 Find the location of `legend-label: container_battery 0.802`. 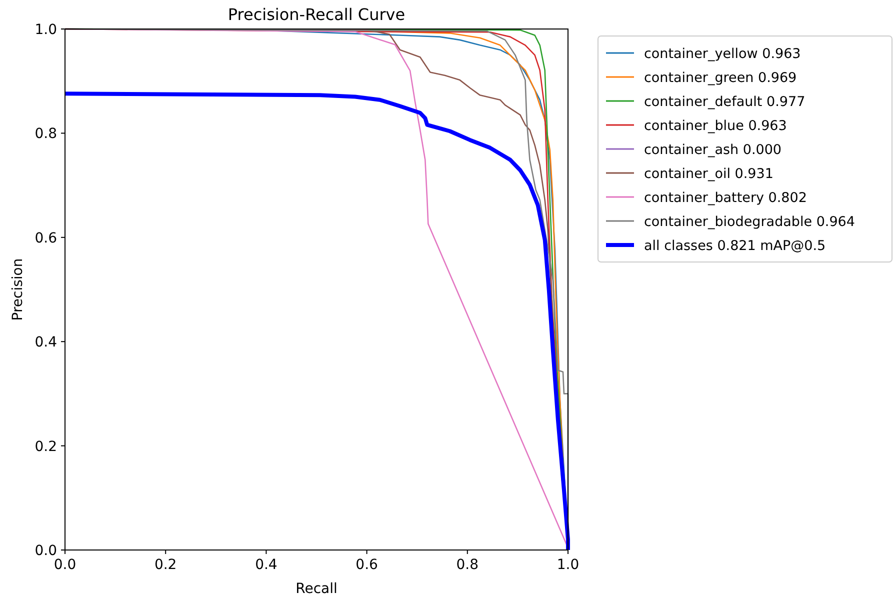

legend-label: container_battery 0.802 is located at coordinates (725, 198).